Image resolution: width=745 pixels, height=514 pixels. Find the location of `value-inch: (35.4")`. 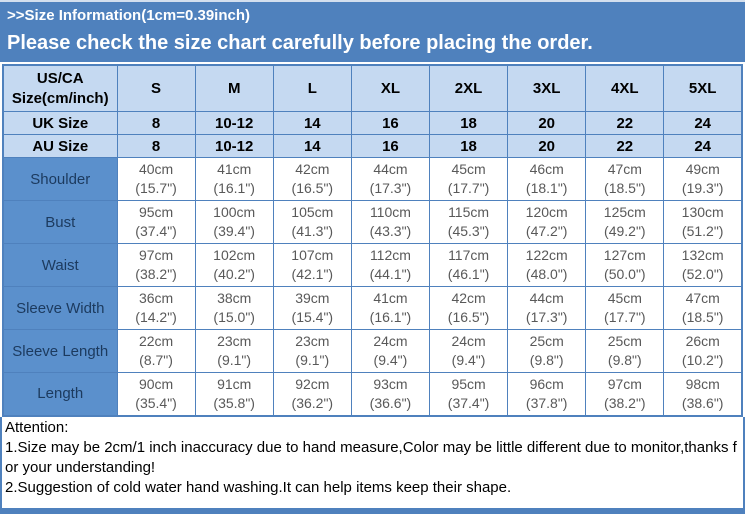

value-inch: (35.4") is located at coordinates (156, 402).